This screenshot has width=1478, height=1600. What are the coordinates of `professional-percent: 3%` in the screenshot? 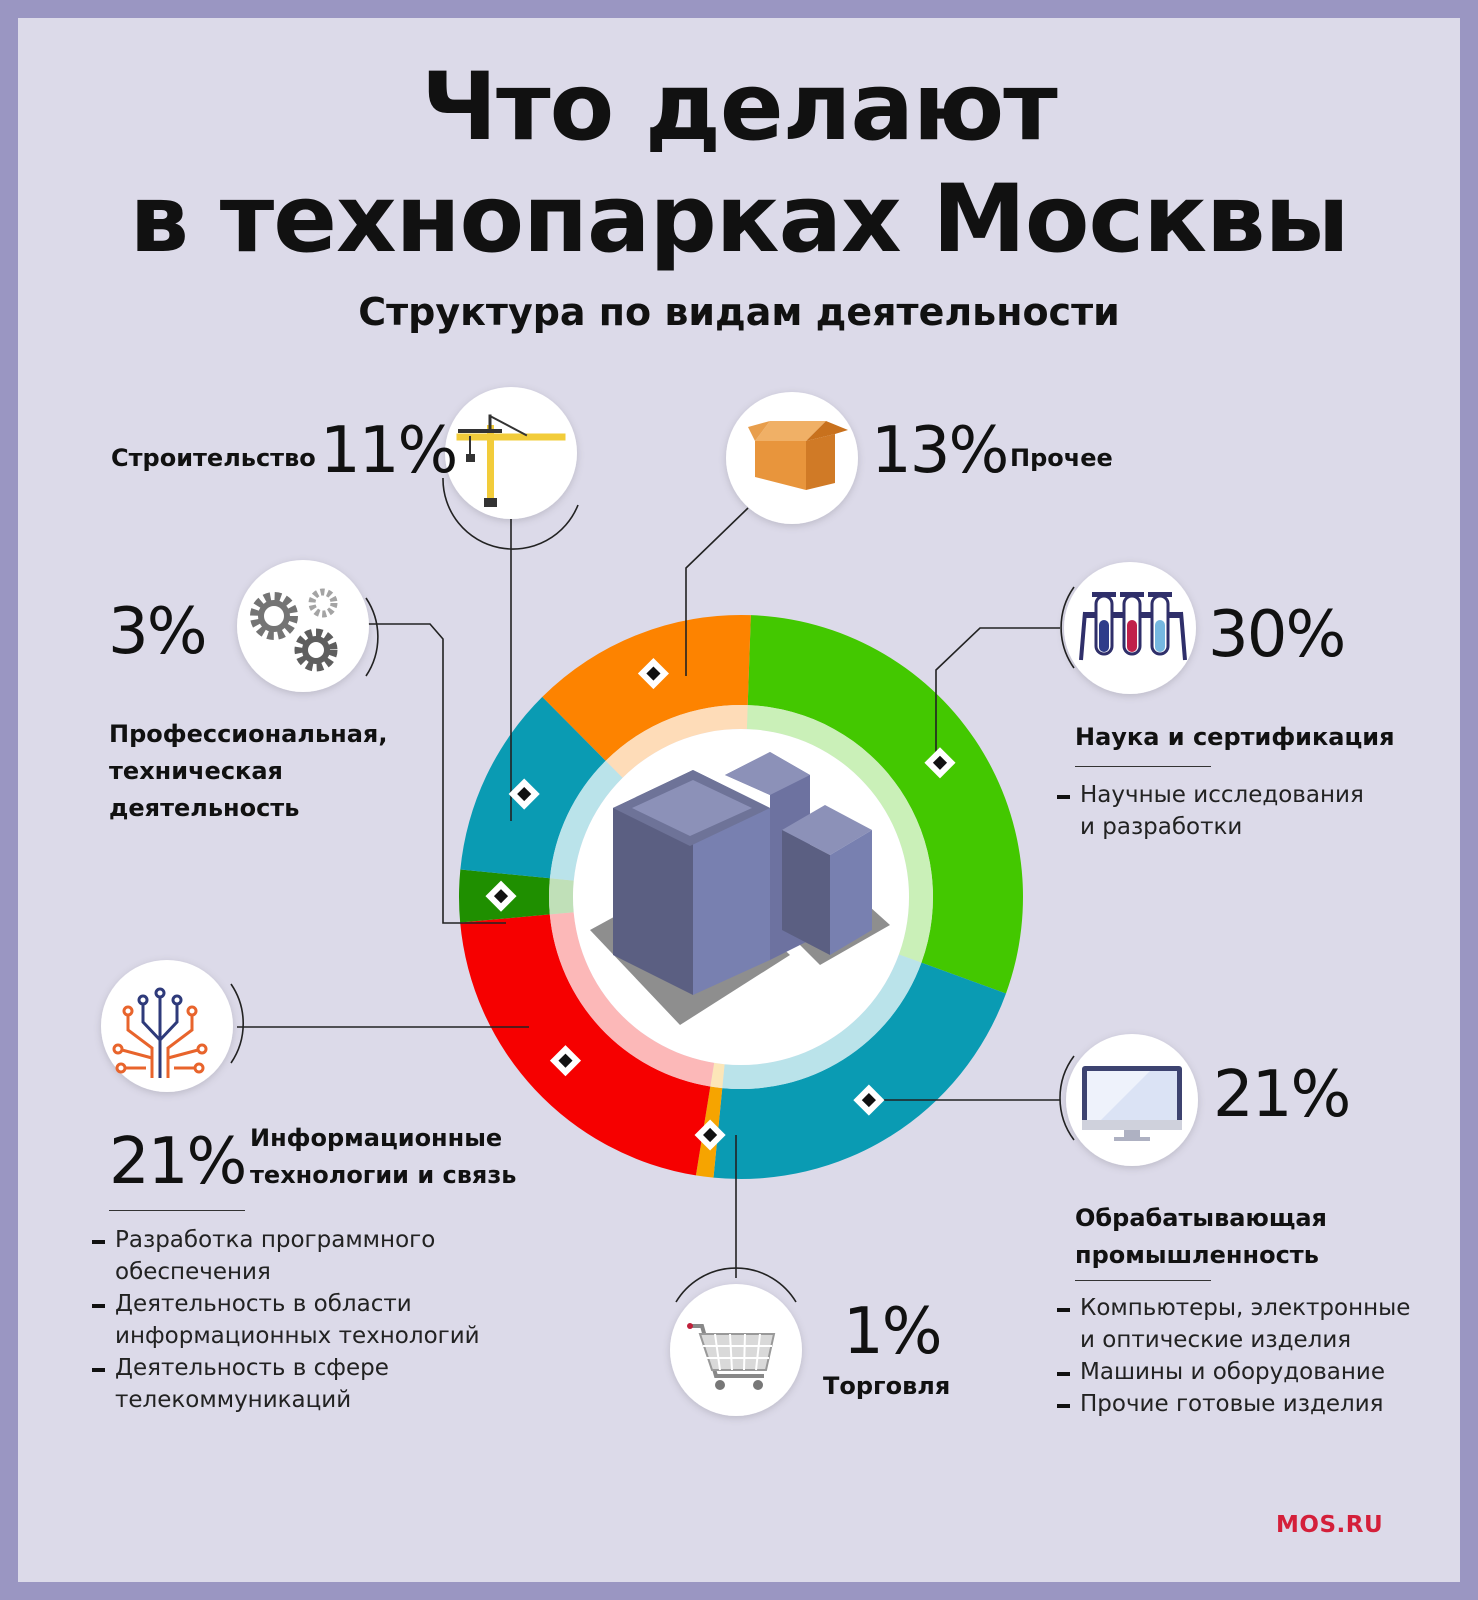 It's located at (158, 632).